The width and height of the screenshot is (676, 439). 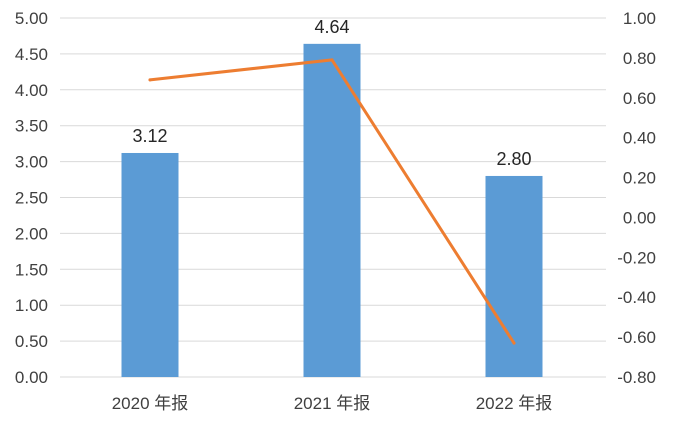 What do you see at coordinates (331, 27) in the screenshot?
I see `bar-data-label: 4.64` at bounding box center [331, 27].